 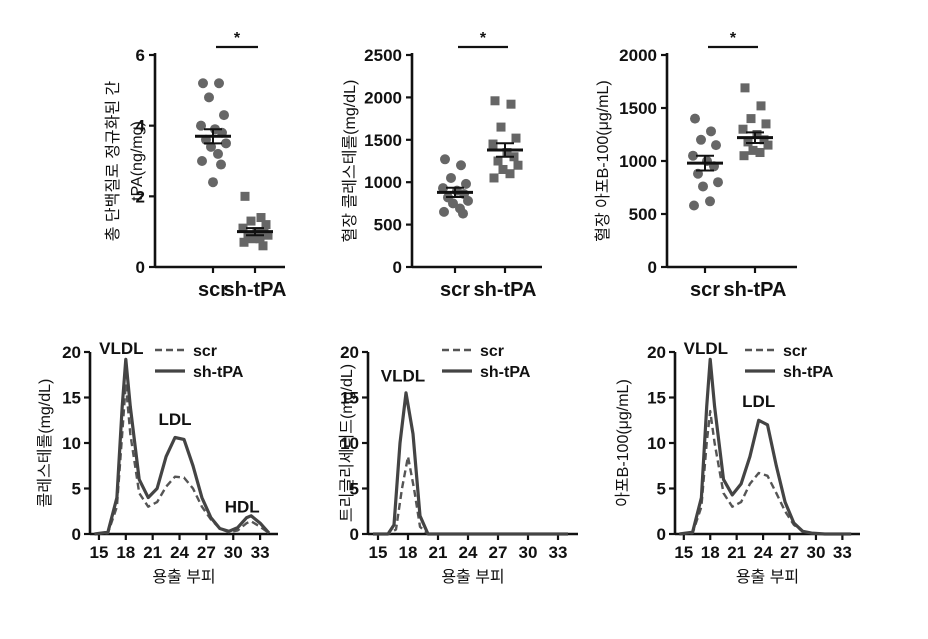 I want to click on x-tick-label: 18, so click(x=125, y=552).